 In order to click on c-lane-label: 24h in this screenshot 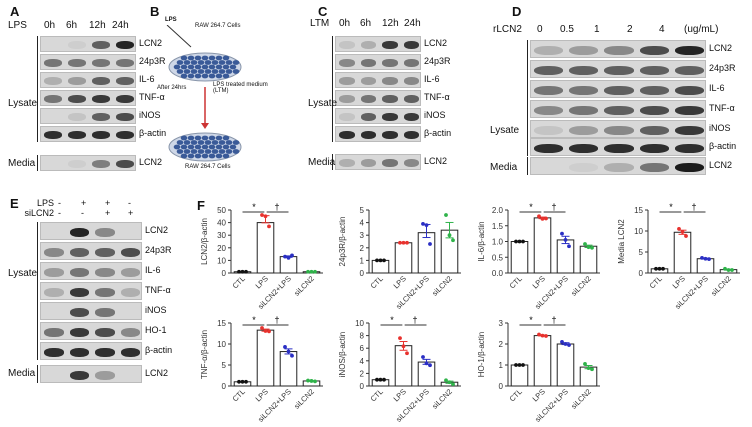, I will do `click(412, 23)`.